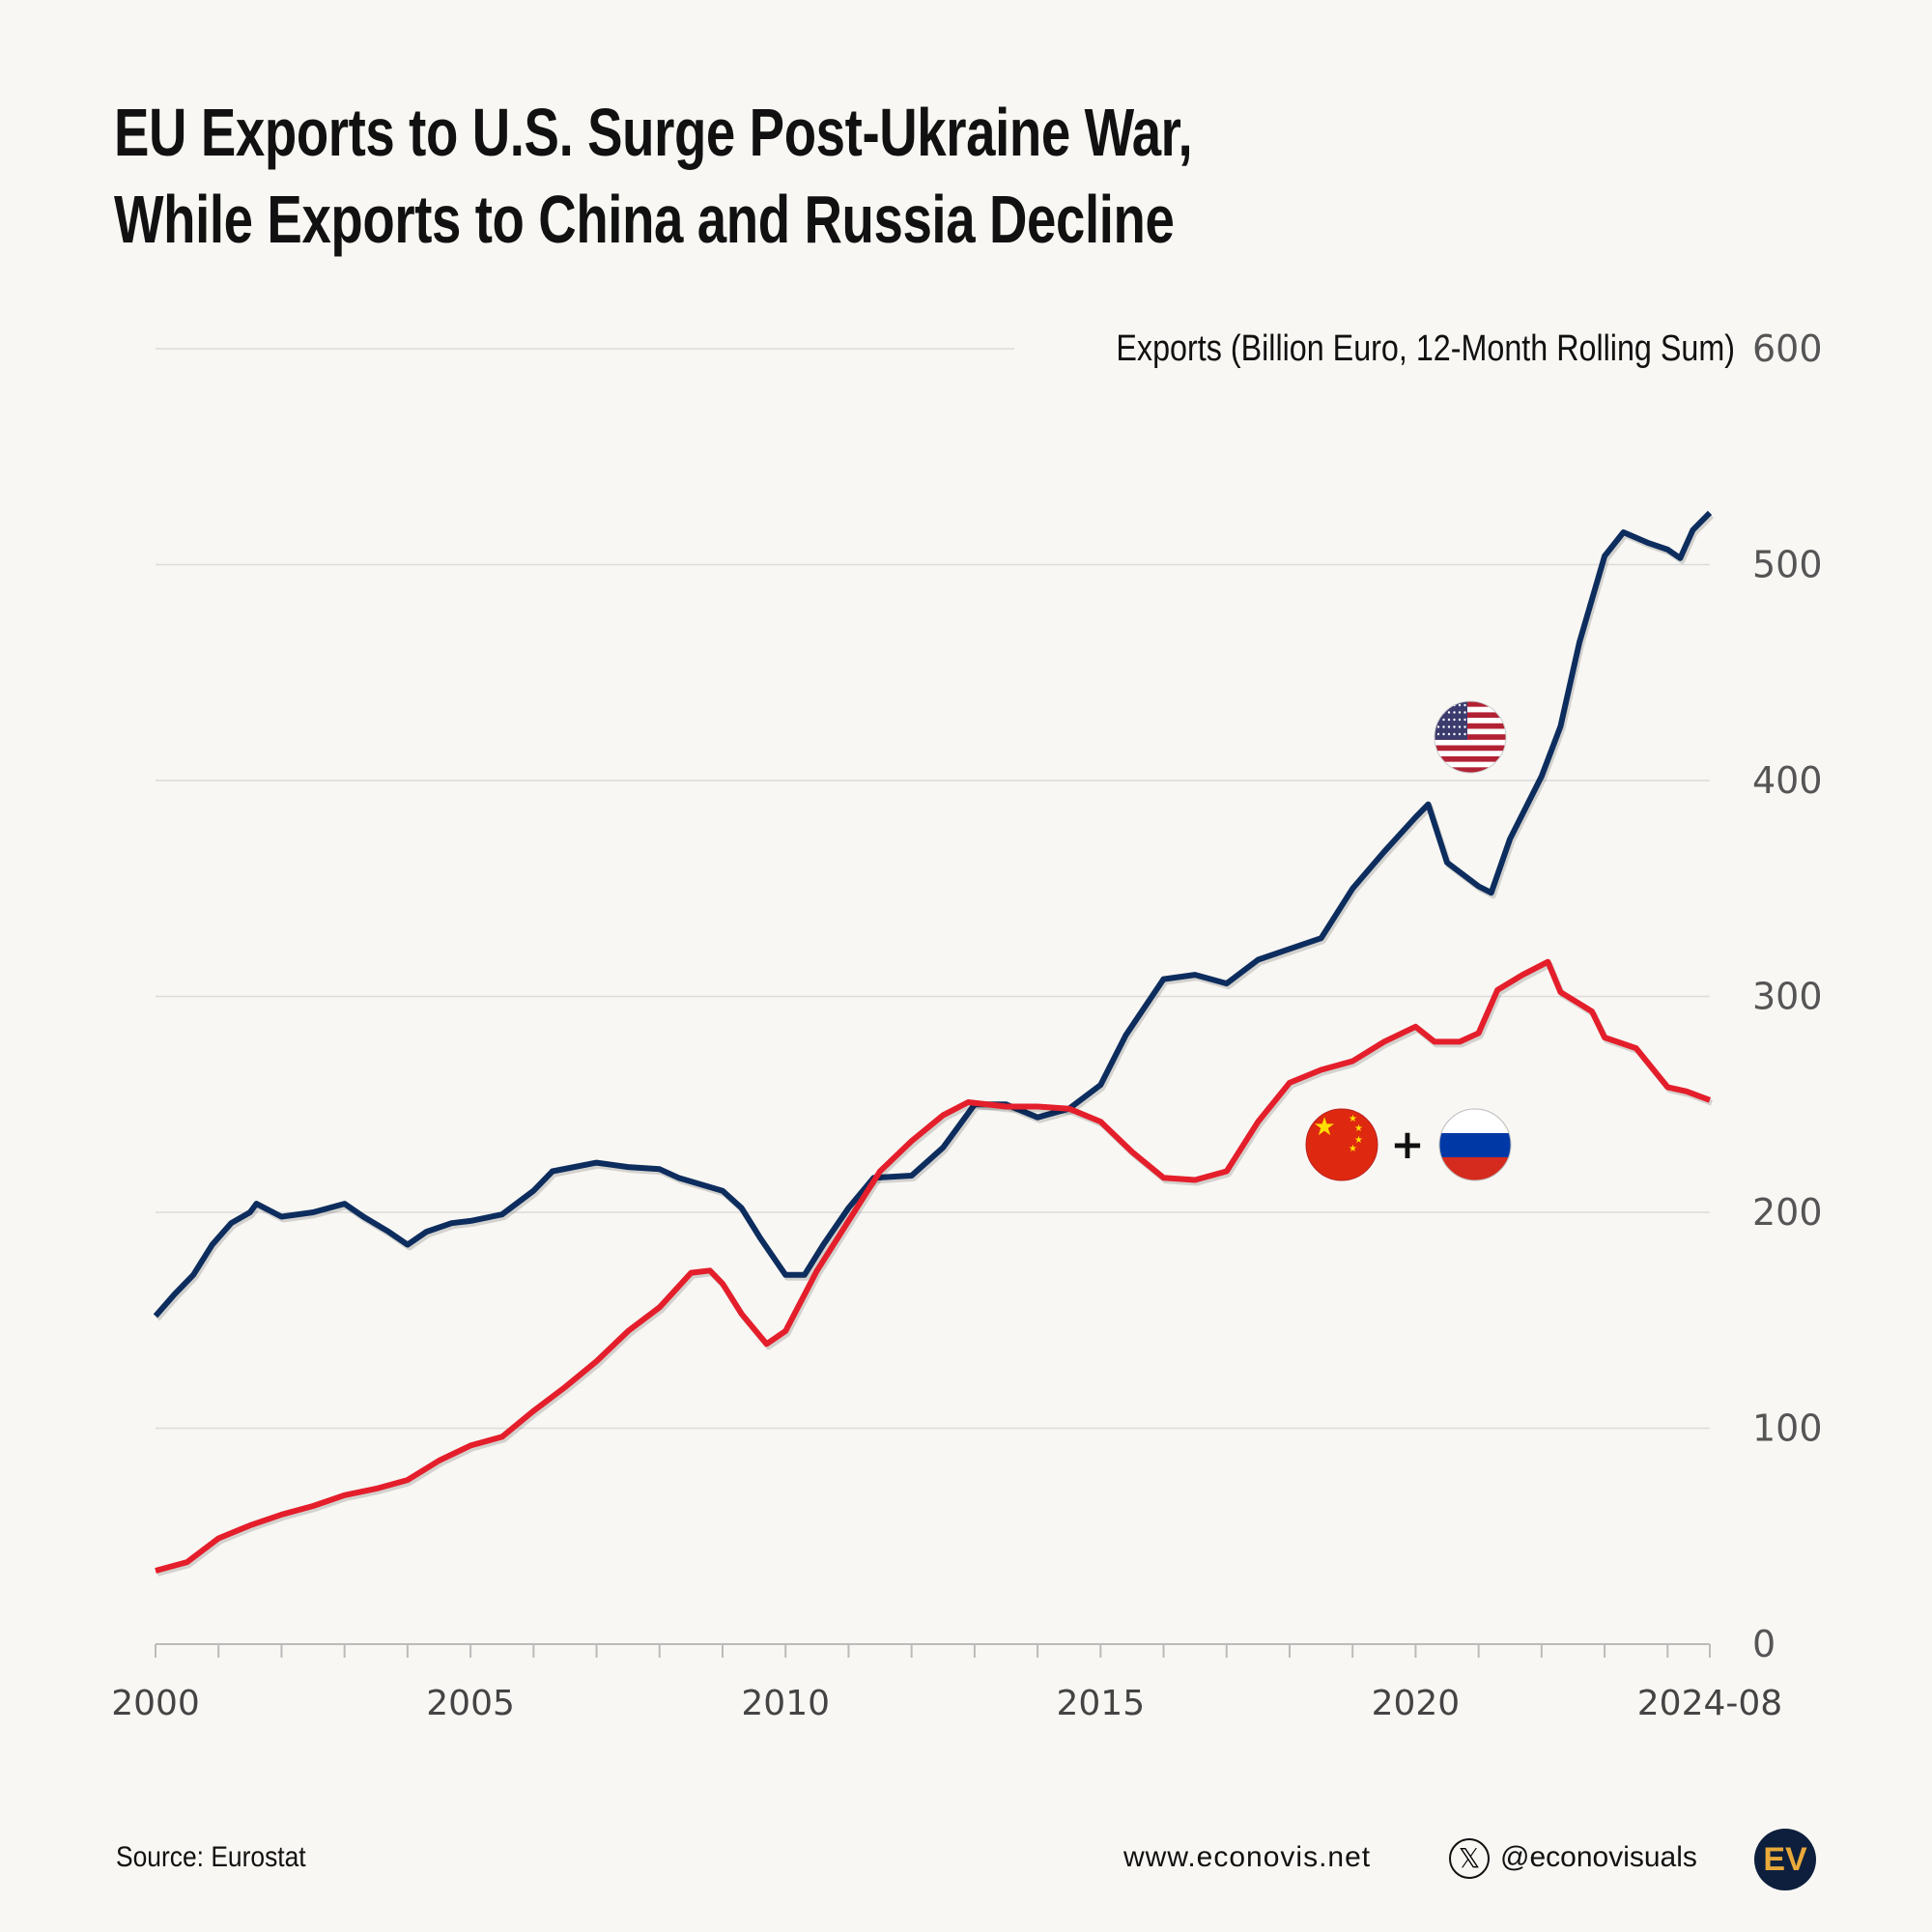 This screenshot has height=1932, width=1932. Describe the element at coordinates (1598, 1857) in the screenshot. I see `social-handle: @econovisuals` at that location.